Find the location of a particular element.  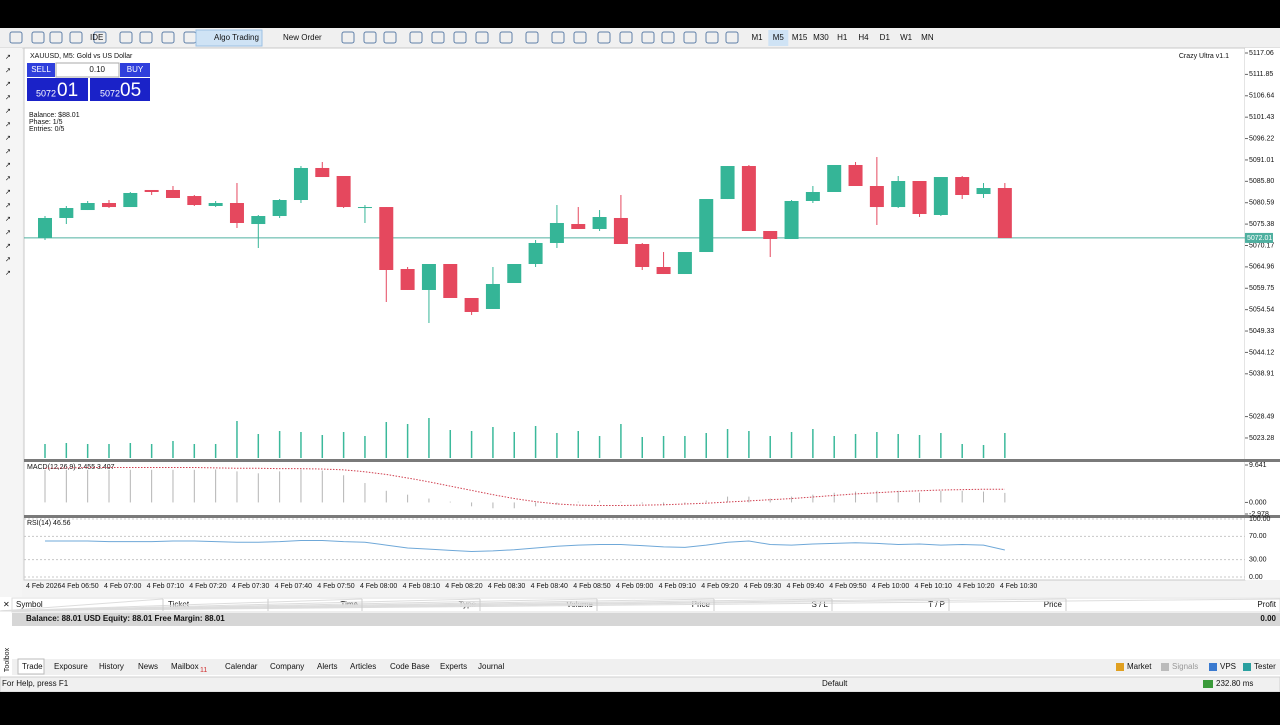

tab: Company is located at coordinates (287, 666).